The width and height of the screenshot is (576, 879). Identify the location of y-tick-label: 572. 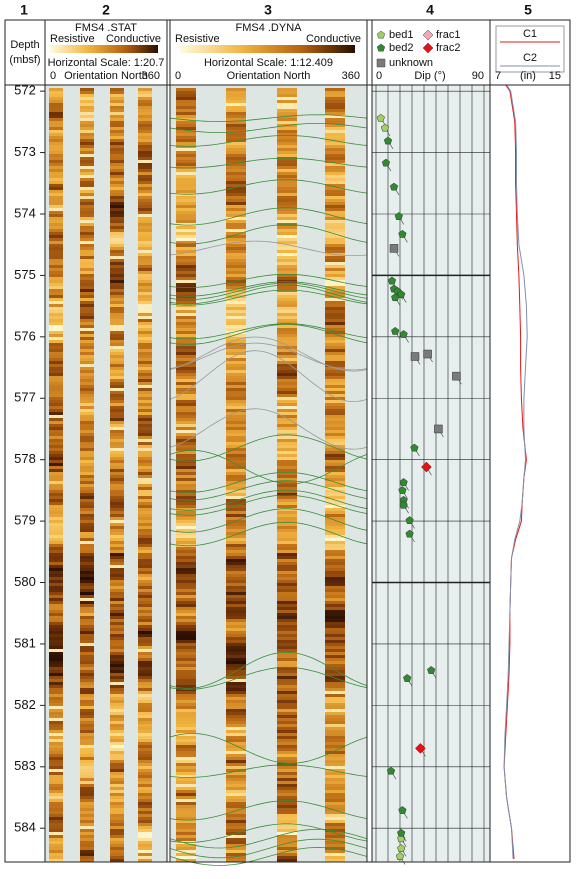
(25, 90).